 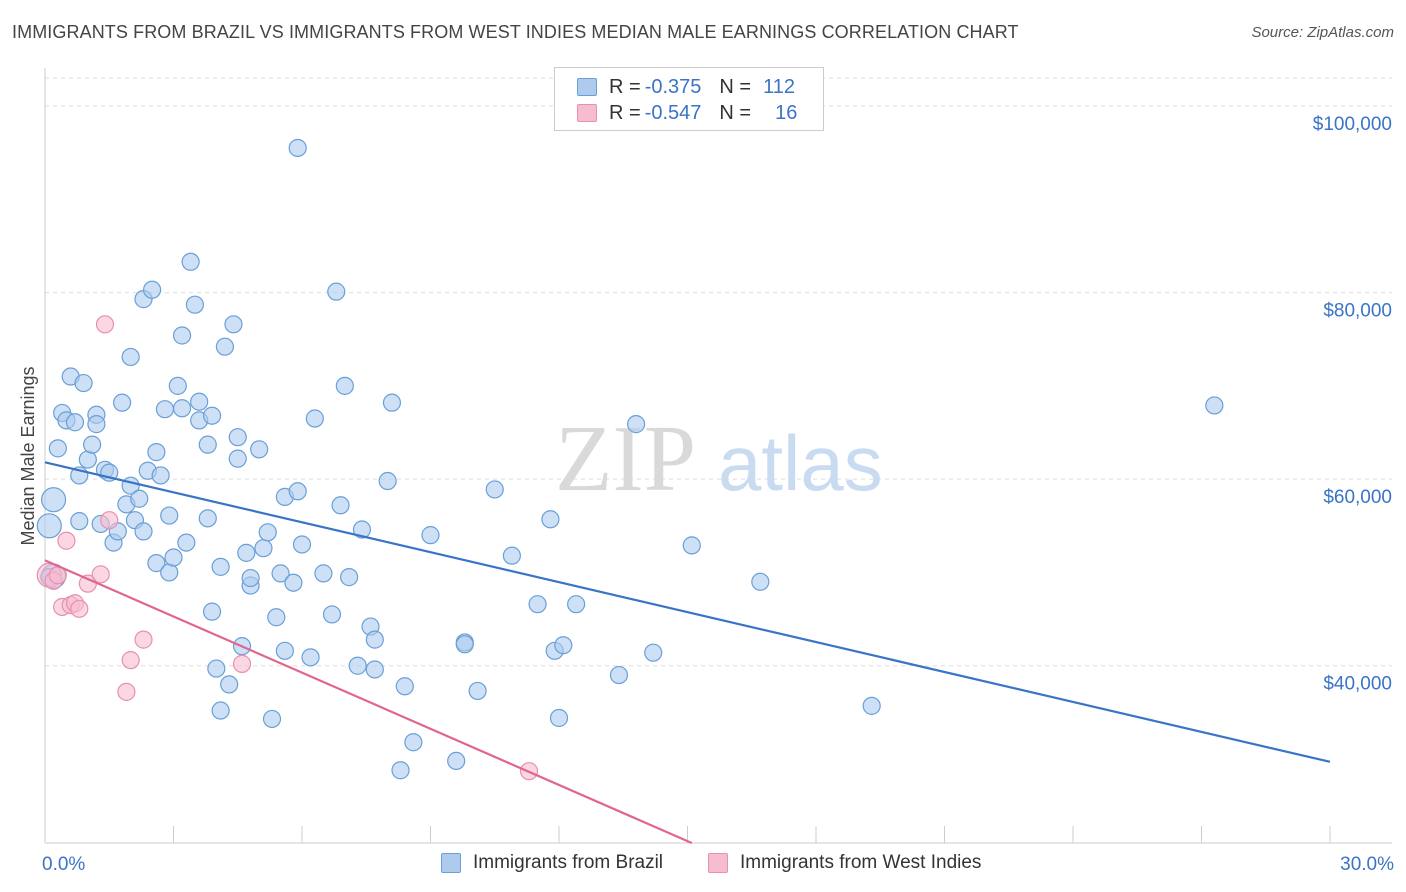 I want to click on bottom-legend-brazil: Immigrants from Brazil, so click(x=552, y=863).